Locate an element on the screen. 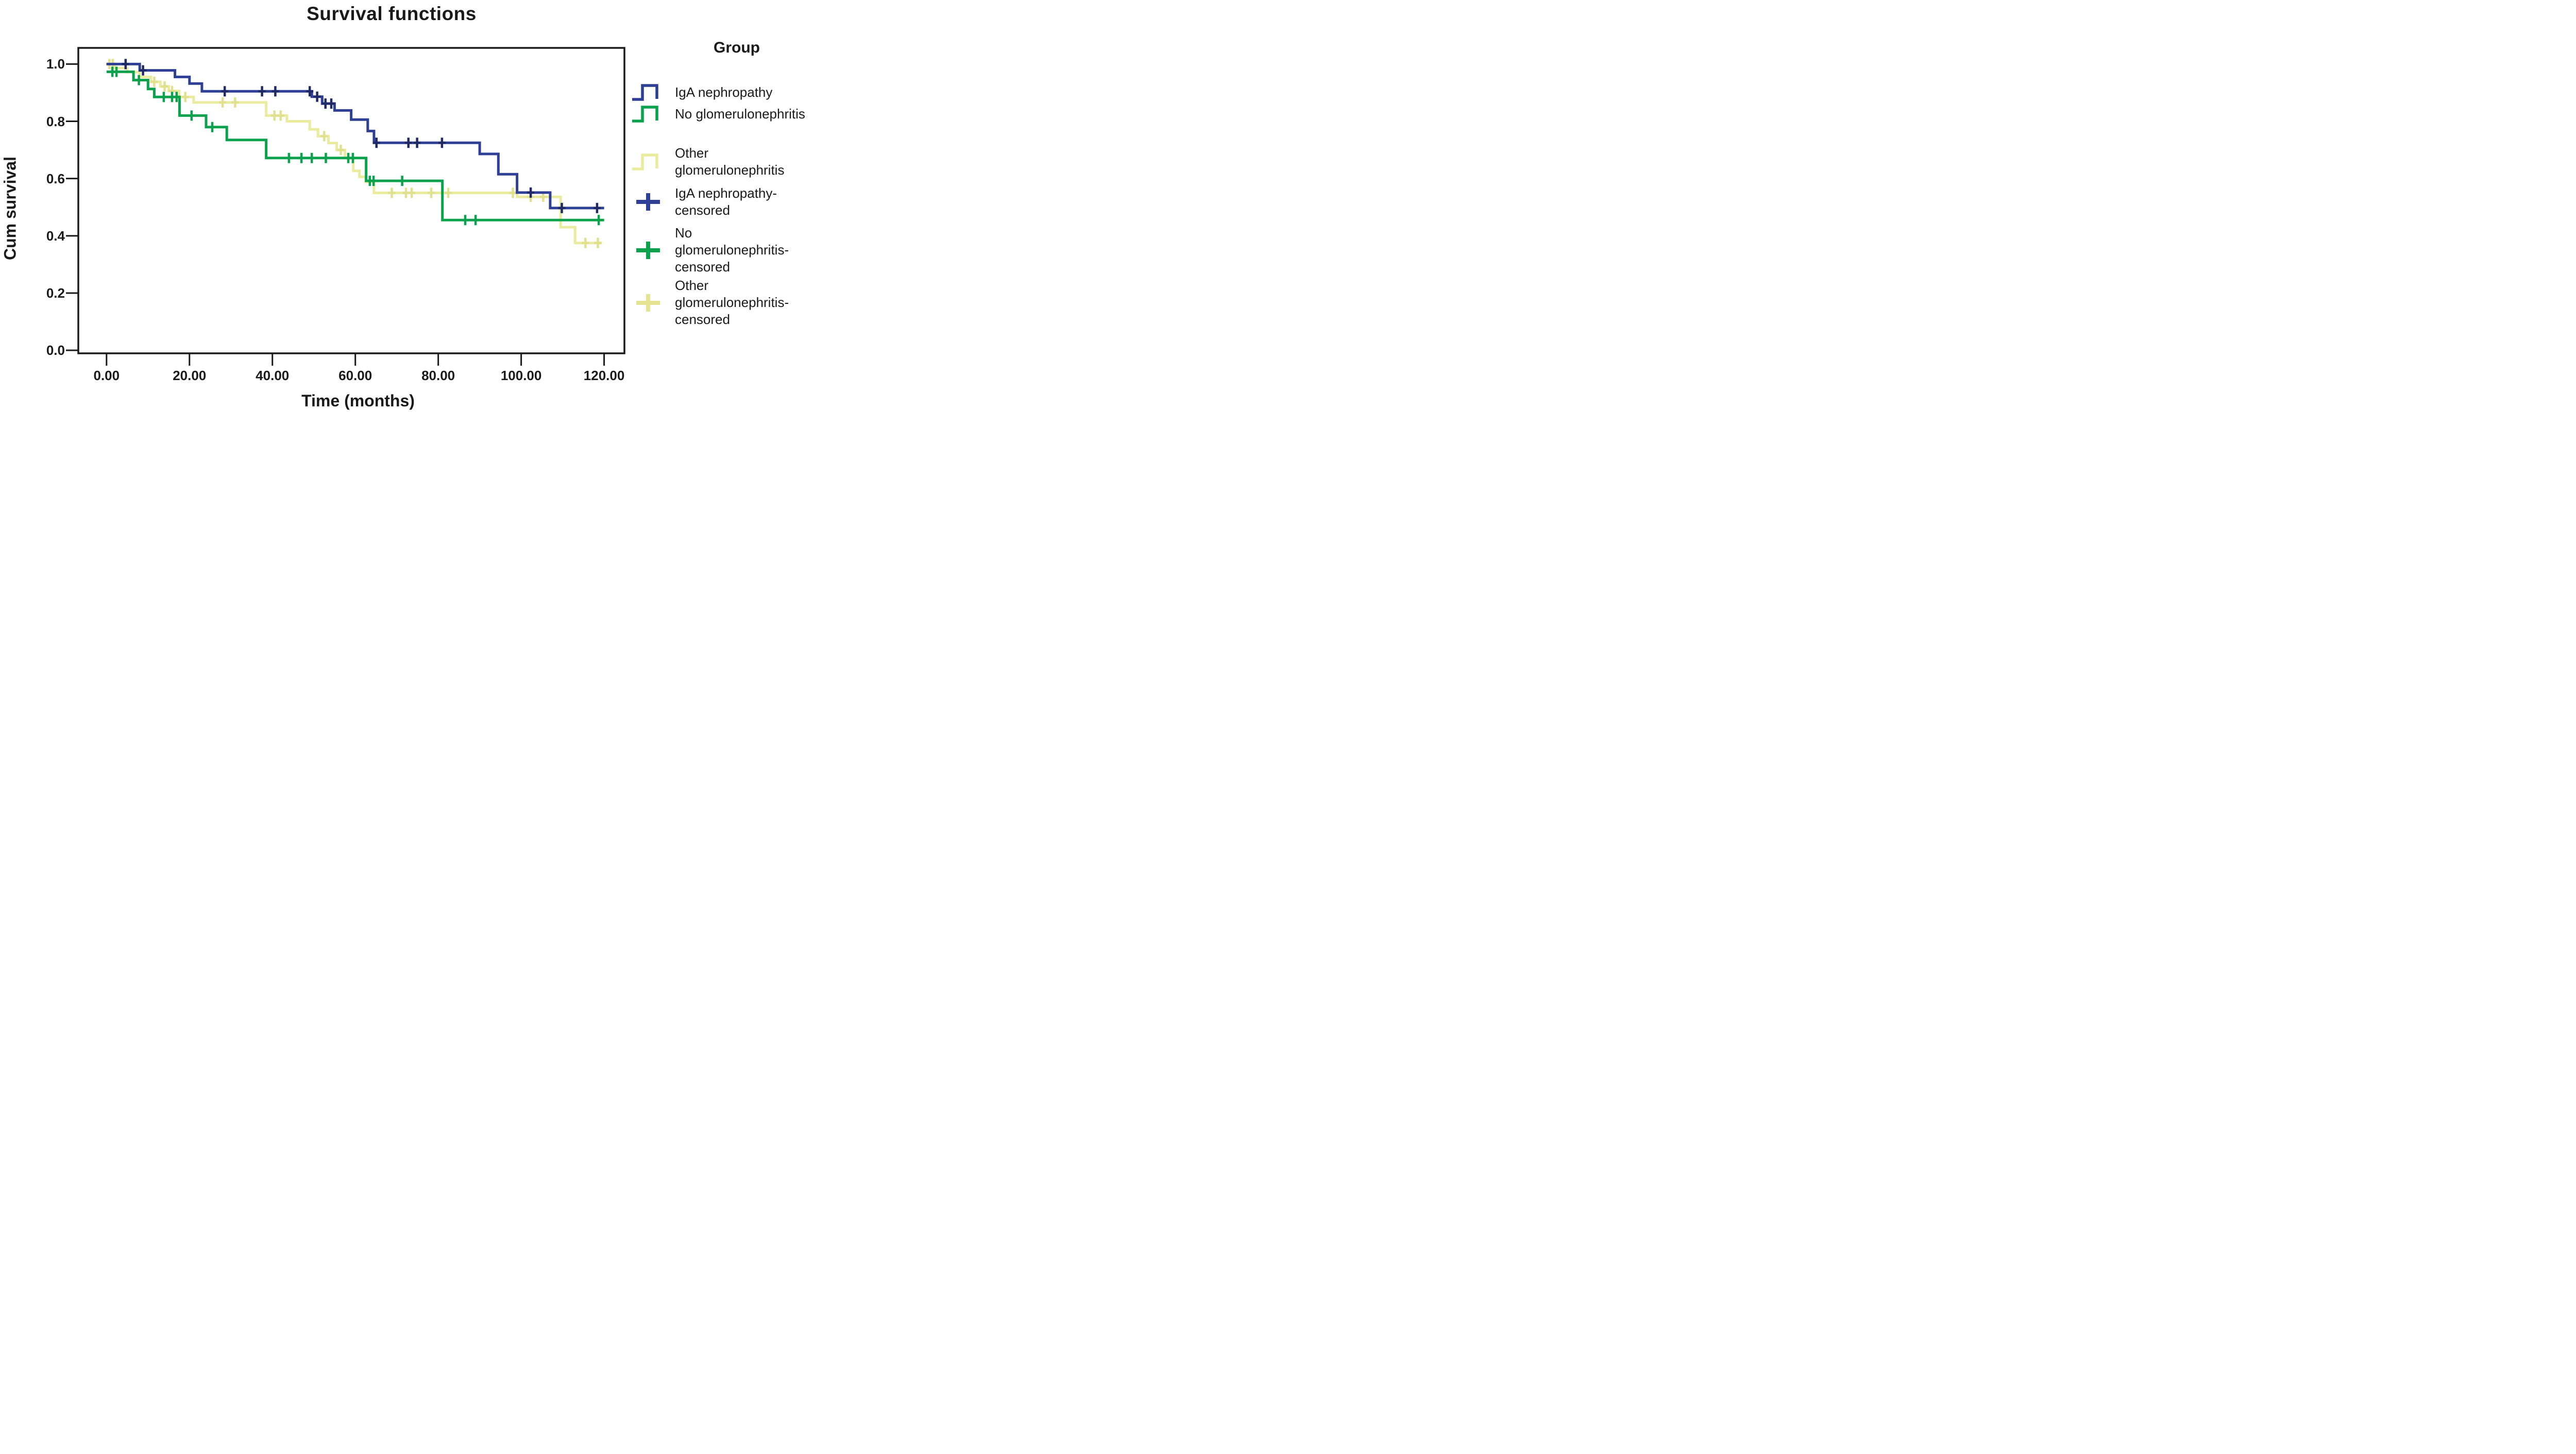 The height and width of the screenshot is (1454, 2576). legend-label: Other glomerulonephritis-censored is located at coordinates (732, 302).